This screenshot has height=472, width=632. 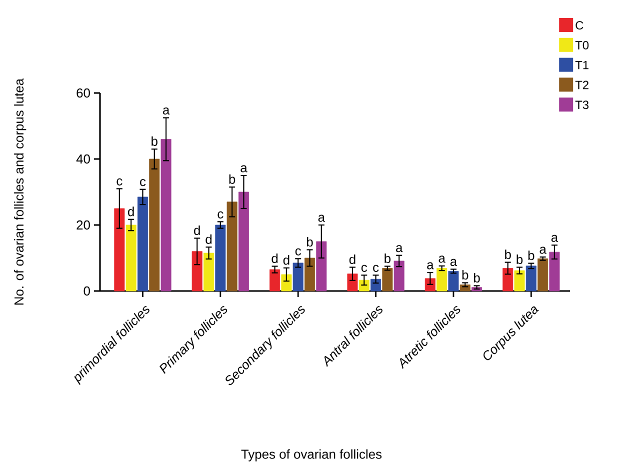 What do you see at coordinates (83, 159) in the screenshot?
I see `y-tick-label: 40` at bounding box center [83, 159].